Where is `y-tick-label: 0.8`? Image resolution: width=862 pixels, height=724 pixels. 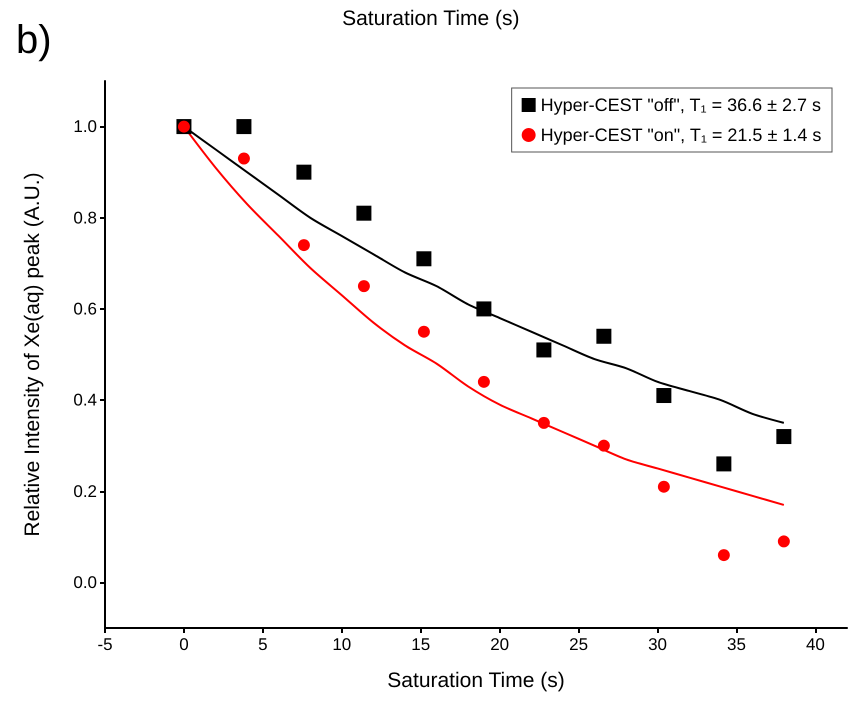
y-tick-label: 0.8 is located at coordinates (85, 218).